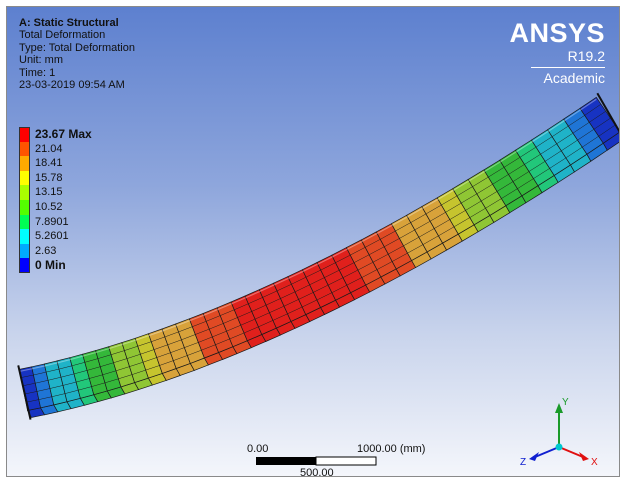 Image resolution: width=626 pixels, height=483 pixels. Describe the element at coordinates (37, 72) in the screenshot. I see `result-time: Time: 1` at that location.